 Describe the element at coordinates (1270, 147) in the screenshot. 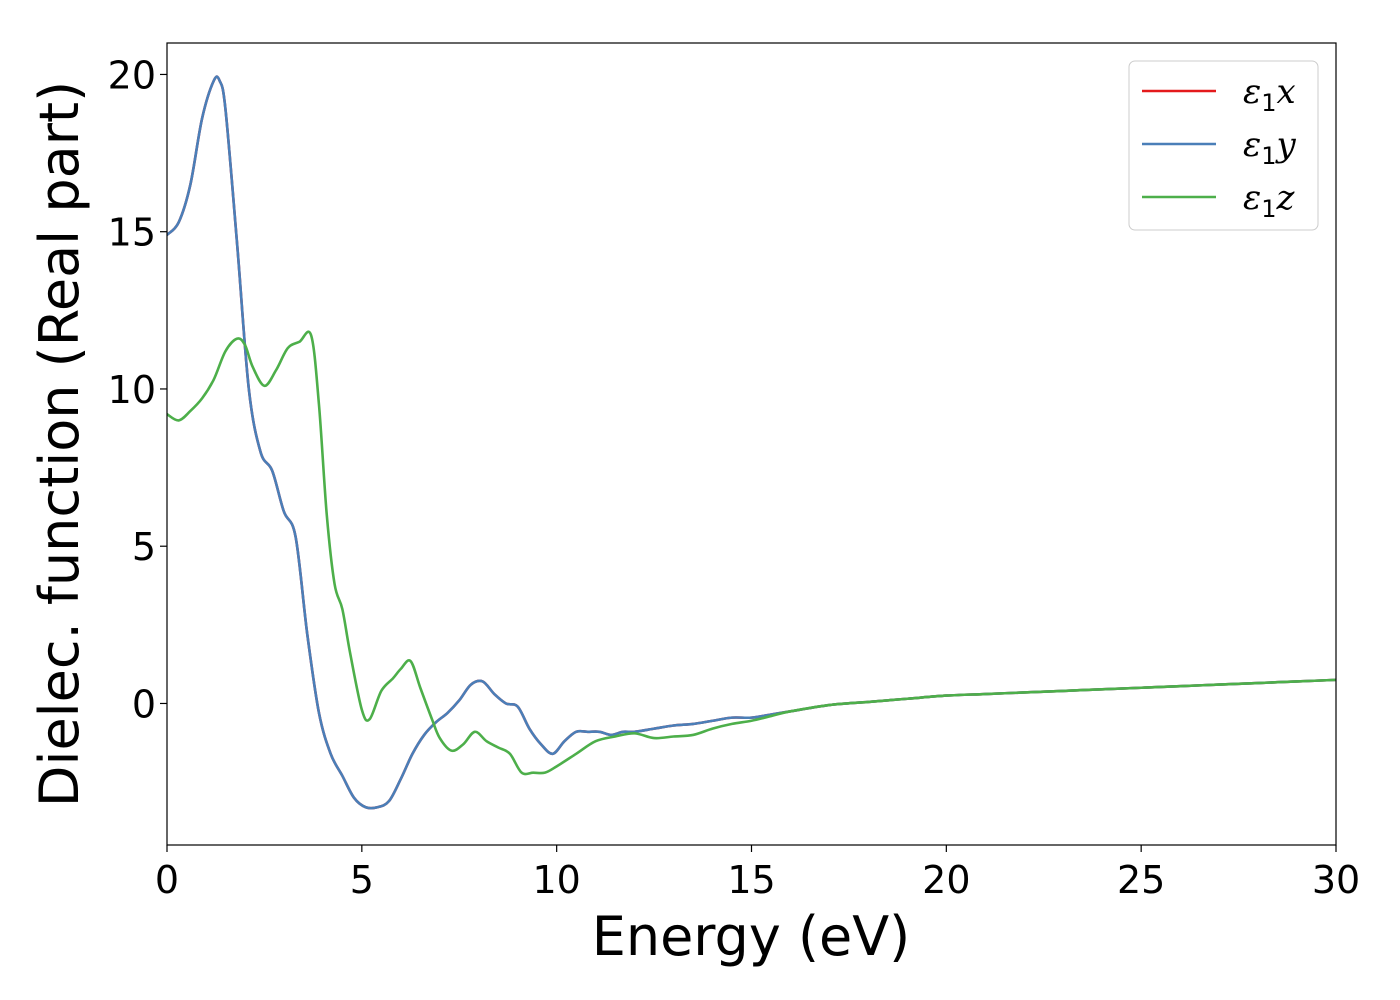

I see `legend-label-y: ε1y` at that location.